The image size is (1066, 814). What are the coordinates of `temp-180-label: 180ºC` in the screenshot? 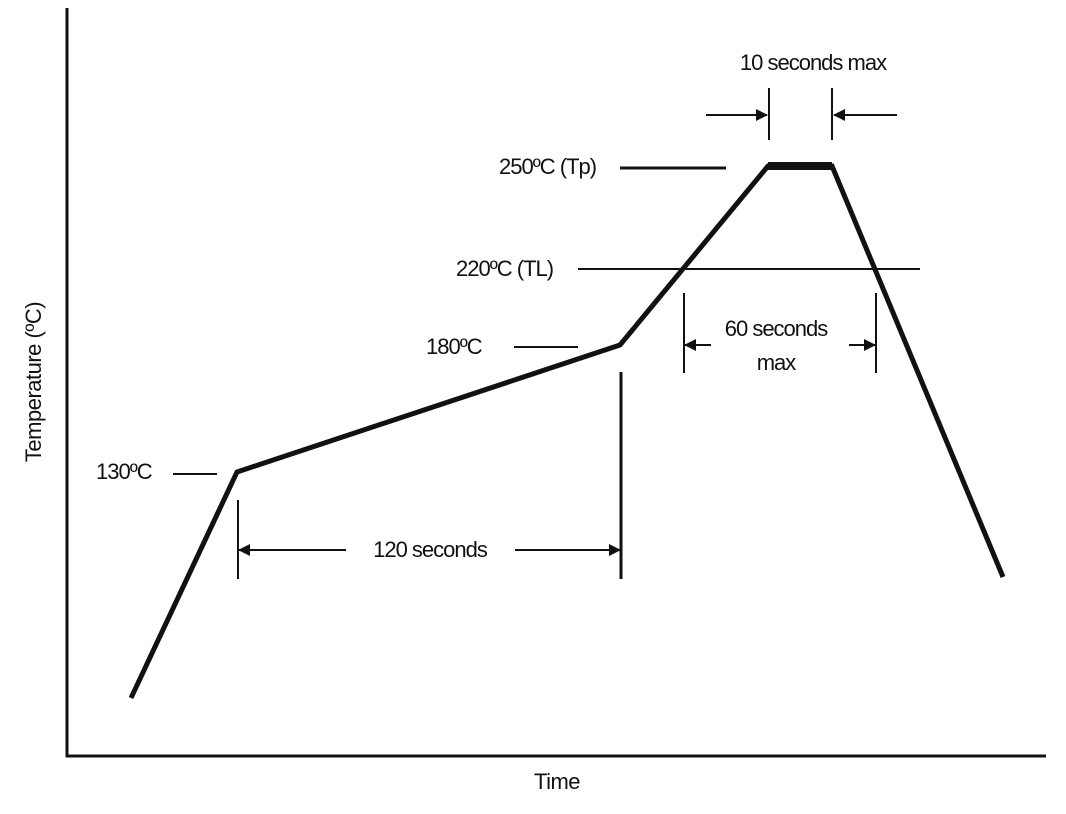 It's located at (454, 346).